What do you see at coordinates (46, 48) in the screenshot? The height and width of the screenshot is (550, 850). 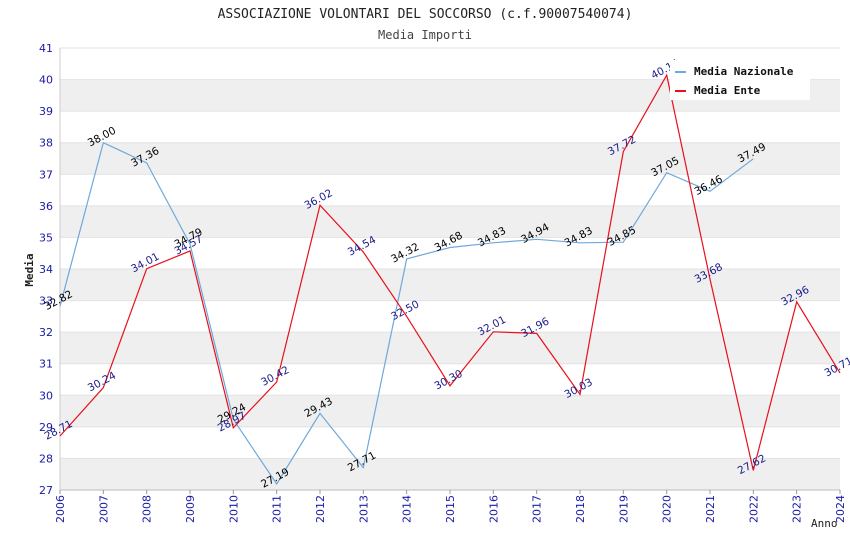 I see `y-tick-label: 41` at bounding box center [46, 48].